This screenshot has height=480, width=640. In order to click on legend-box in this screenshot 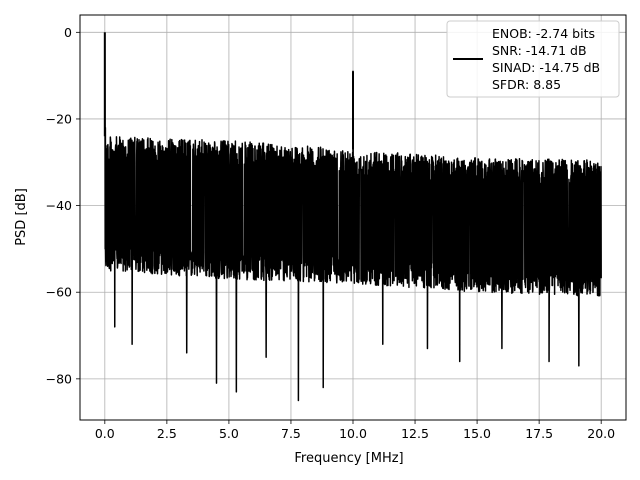, I will do `click(533, 59)`.